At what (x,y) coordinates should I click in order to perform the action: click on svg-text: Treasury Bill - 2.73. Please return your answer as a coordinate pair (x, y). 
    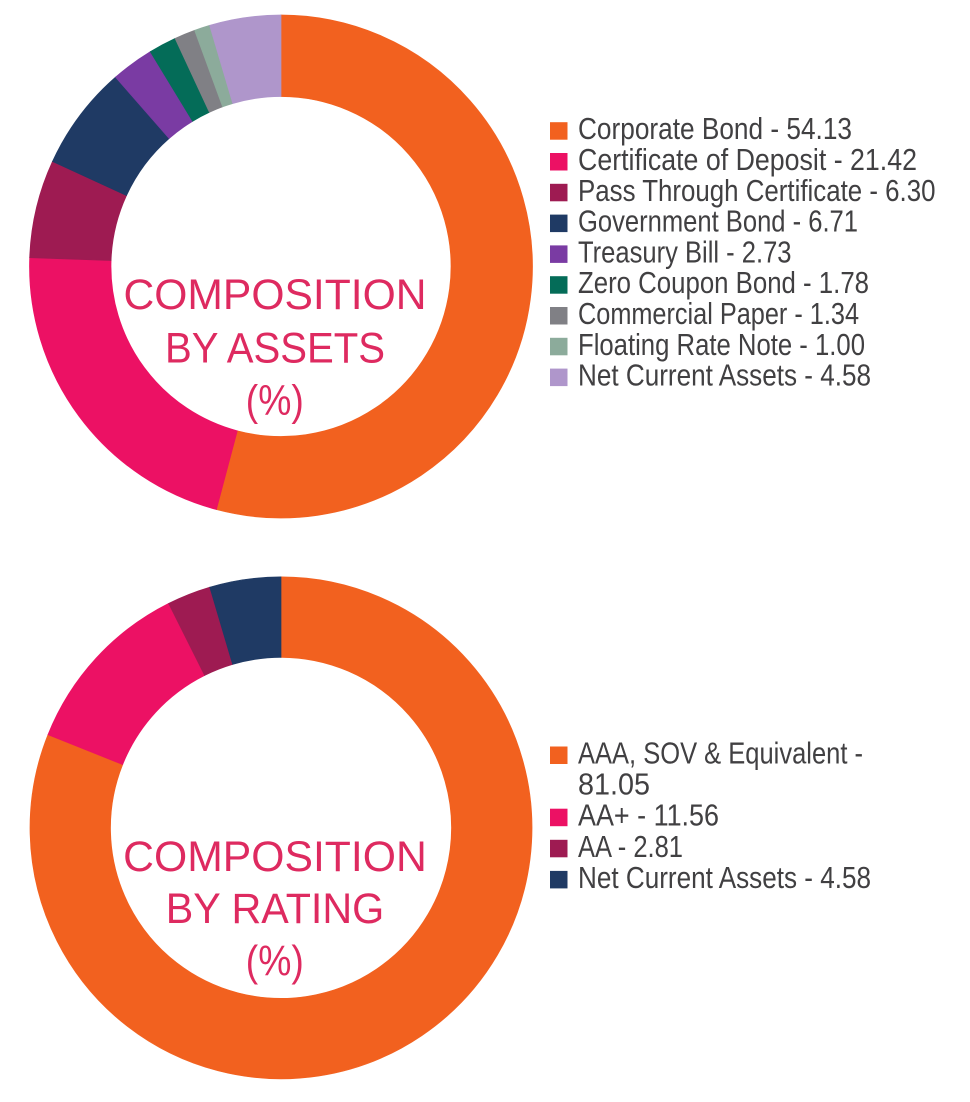
    Looking at the image, I should click on (685, 252).